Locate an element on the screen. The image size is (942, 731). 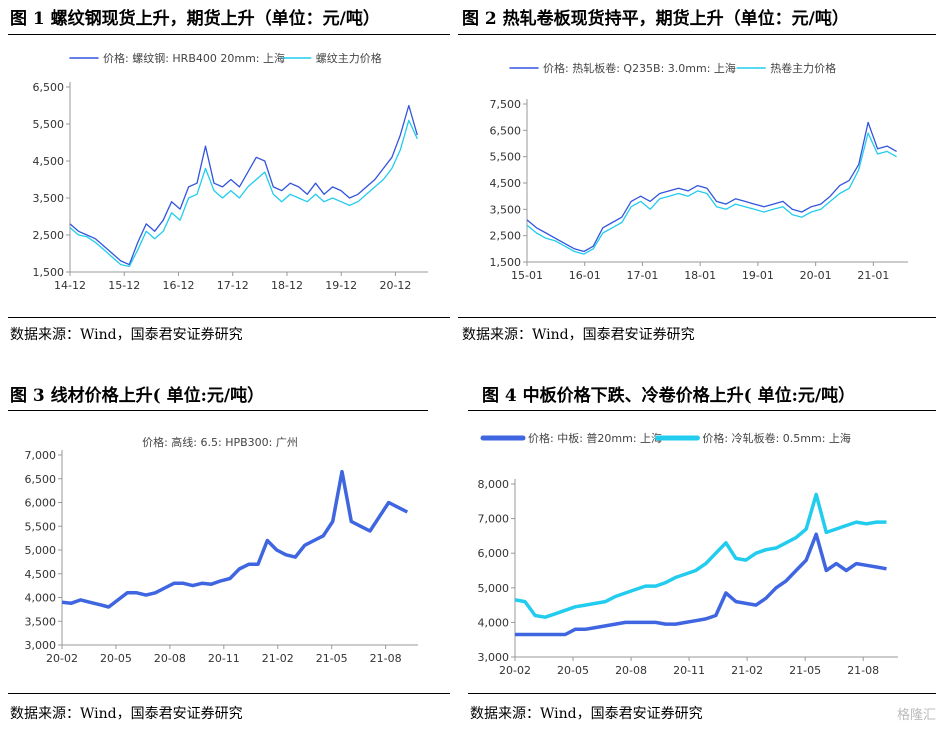
chart-title: 图 4 中板价格下跌、冷卷价格上升( 单位:元/吨） is located at coordinates (669, 396).